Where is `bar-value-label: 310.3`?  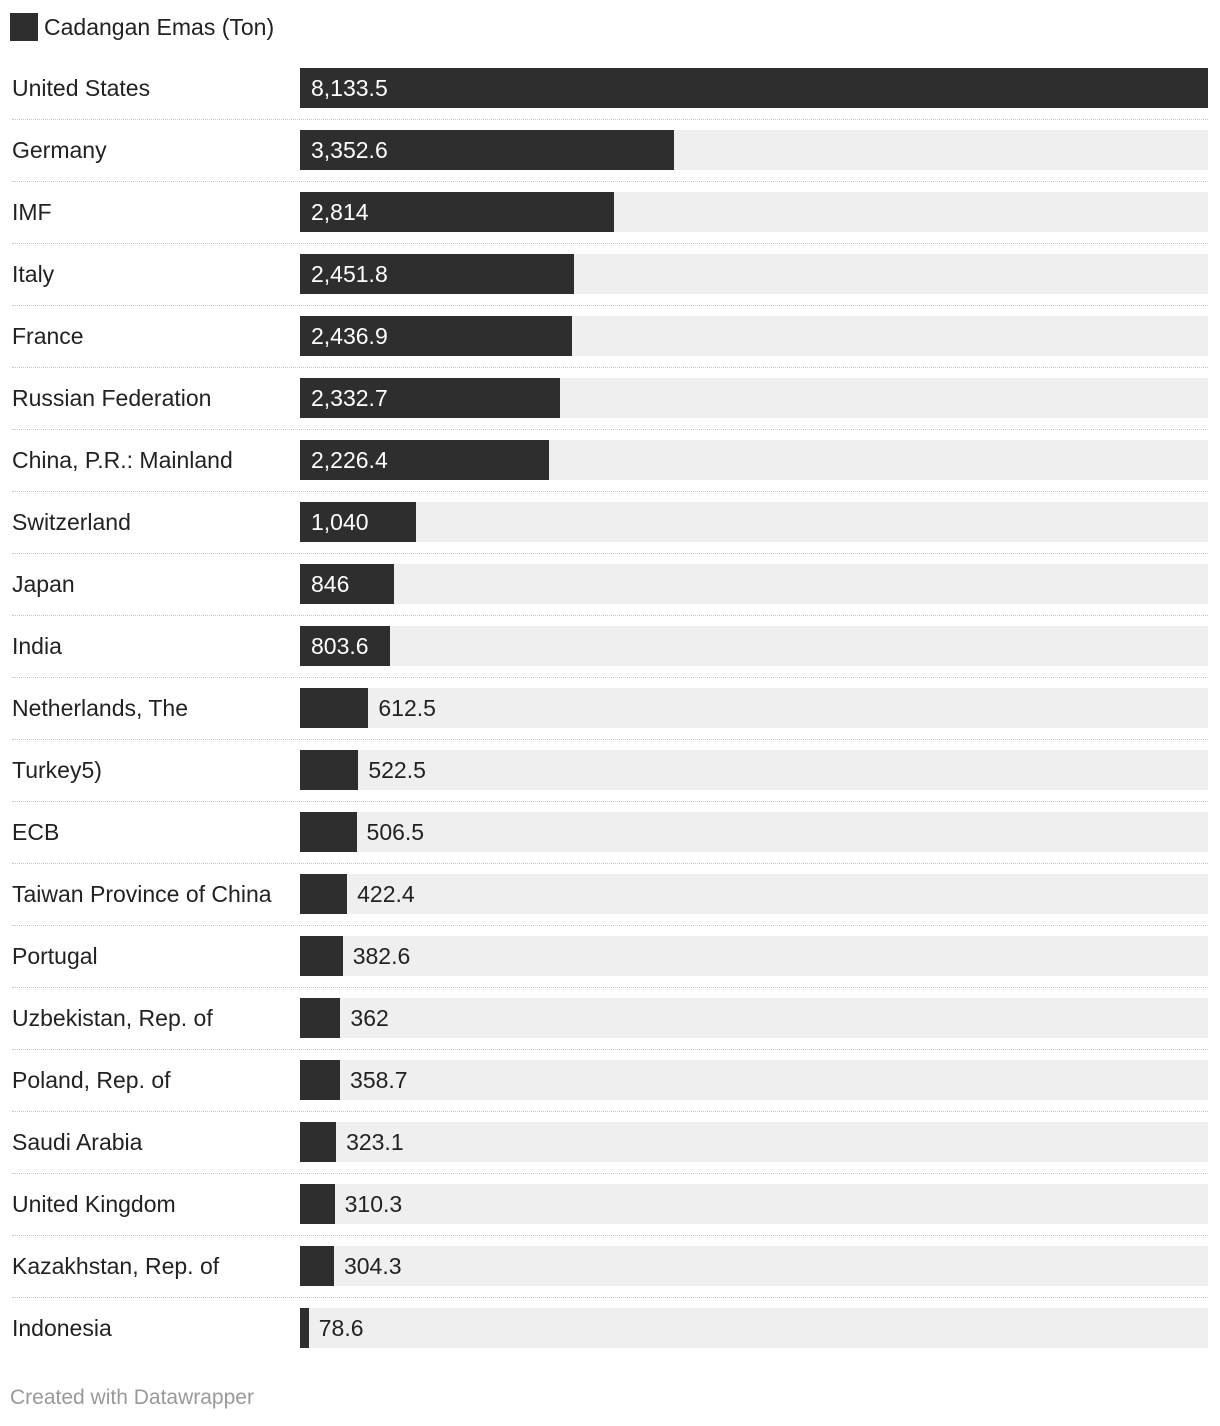
bar-value-label: 310.3 is located at coordinates (373, 1204).